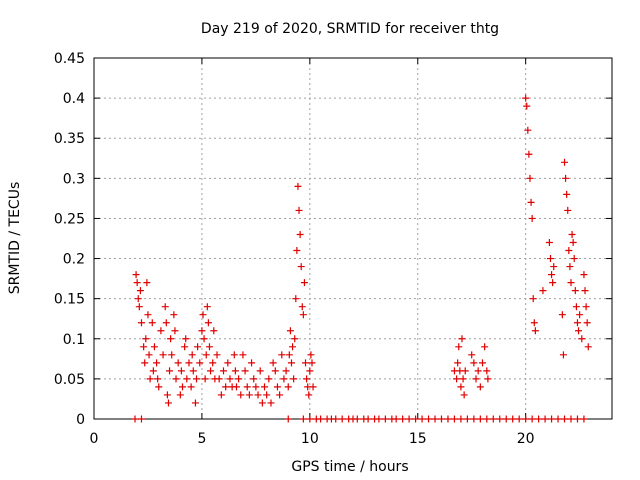 The image size is (640, 480). I want to click on x-tick-label: 5, so click(201, 439).